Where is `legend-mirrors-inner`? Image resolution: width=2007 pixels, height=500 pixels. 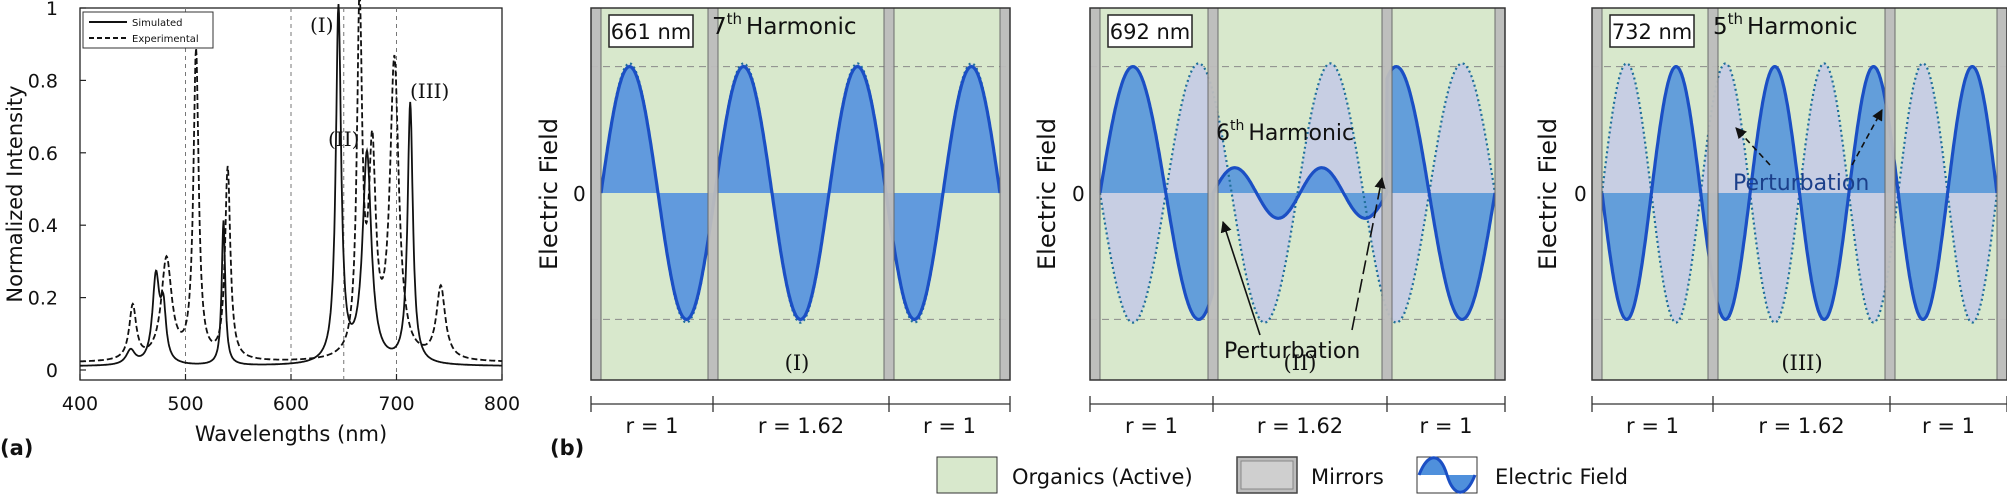 legend-mirrors-inner is located at coordinates (1267, 475).